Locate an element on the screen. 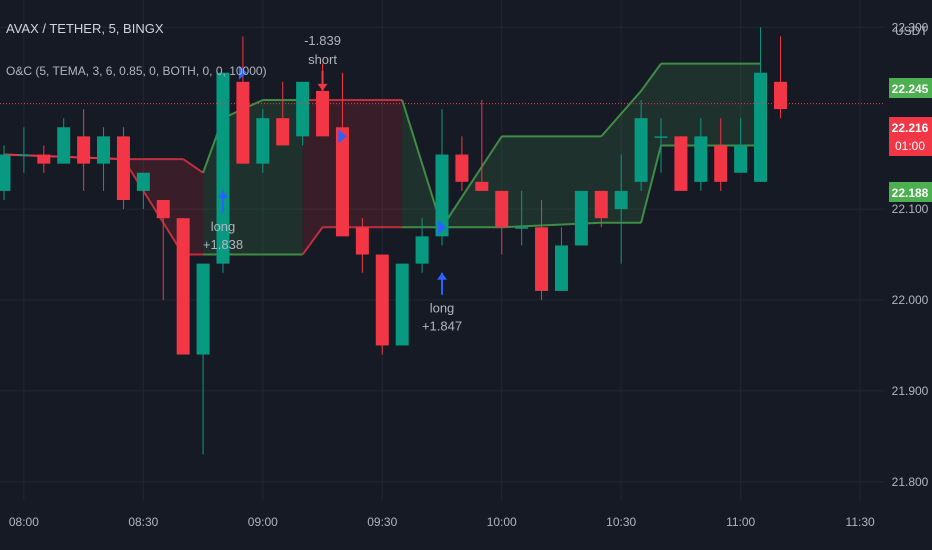 This screenshot has width=932, height=550. x-tick-label: 10:30 is located at coordinates (621, 522).